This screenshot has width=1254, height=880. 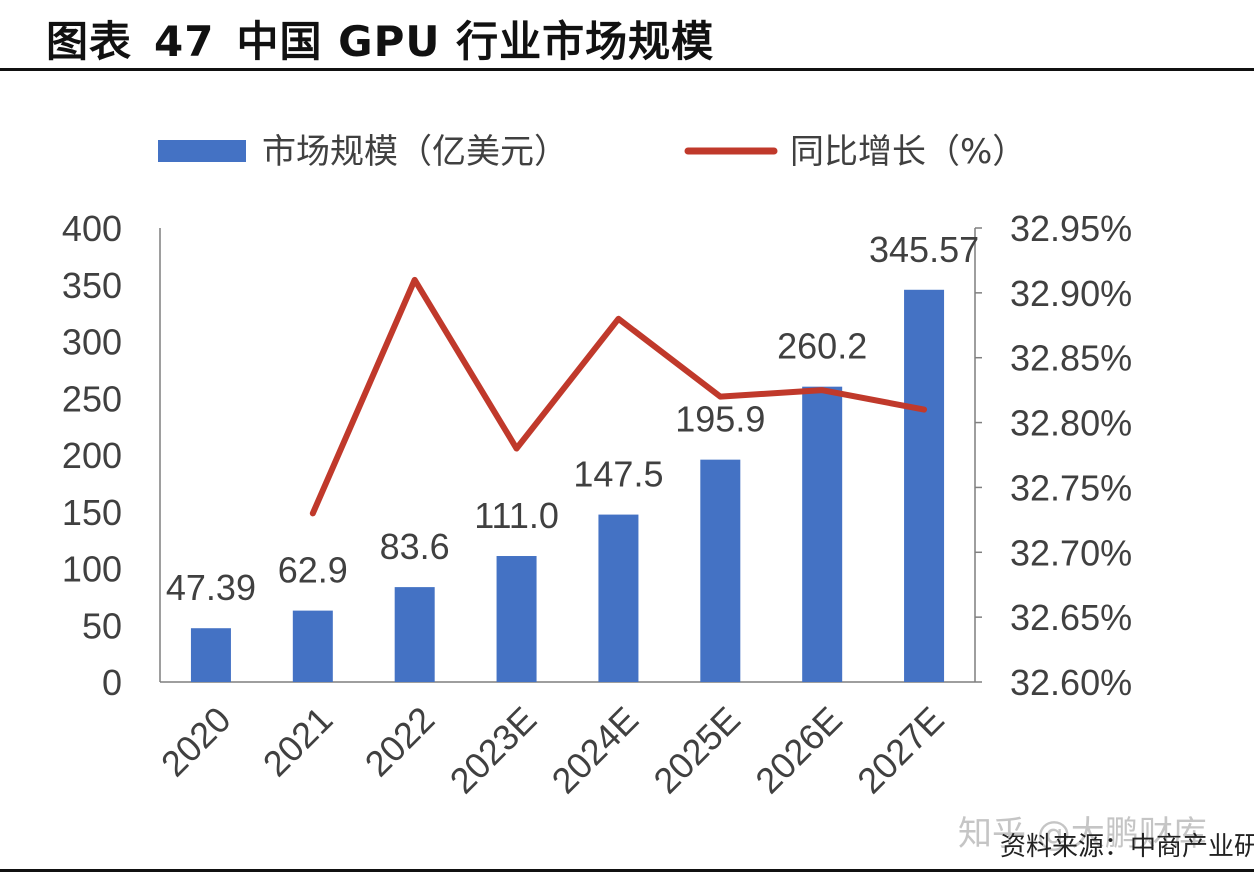 What do you see at coordinates (92, 569) in the screenshot?
I see `y-tick-label: 100` at bounding box center [92, 569].